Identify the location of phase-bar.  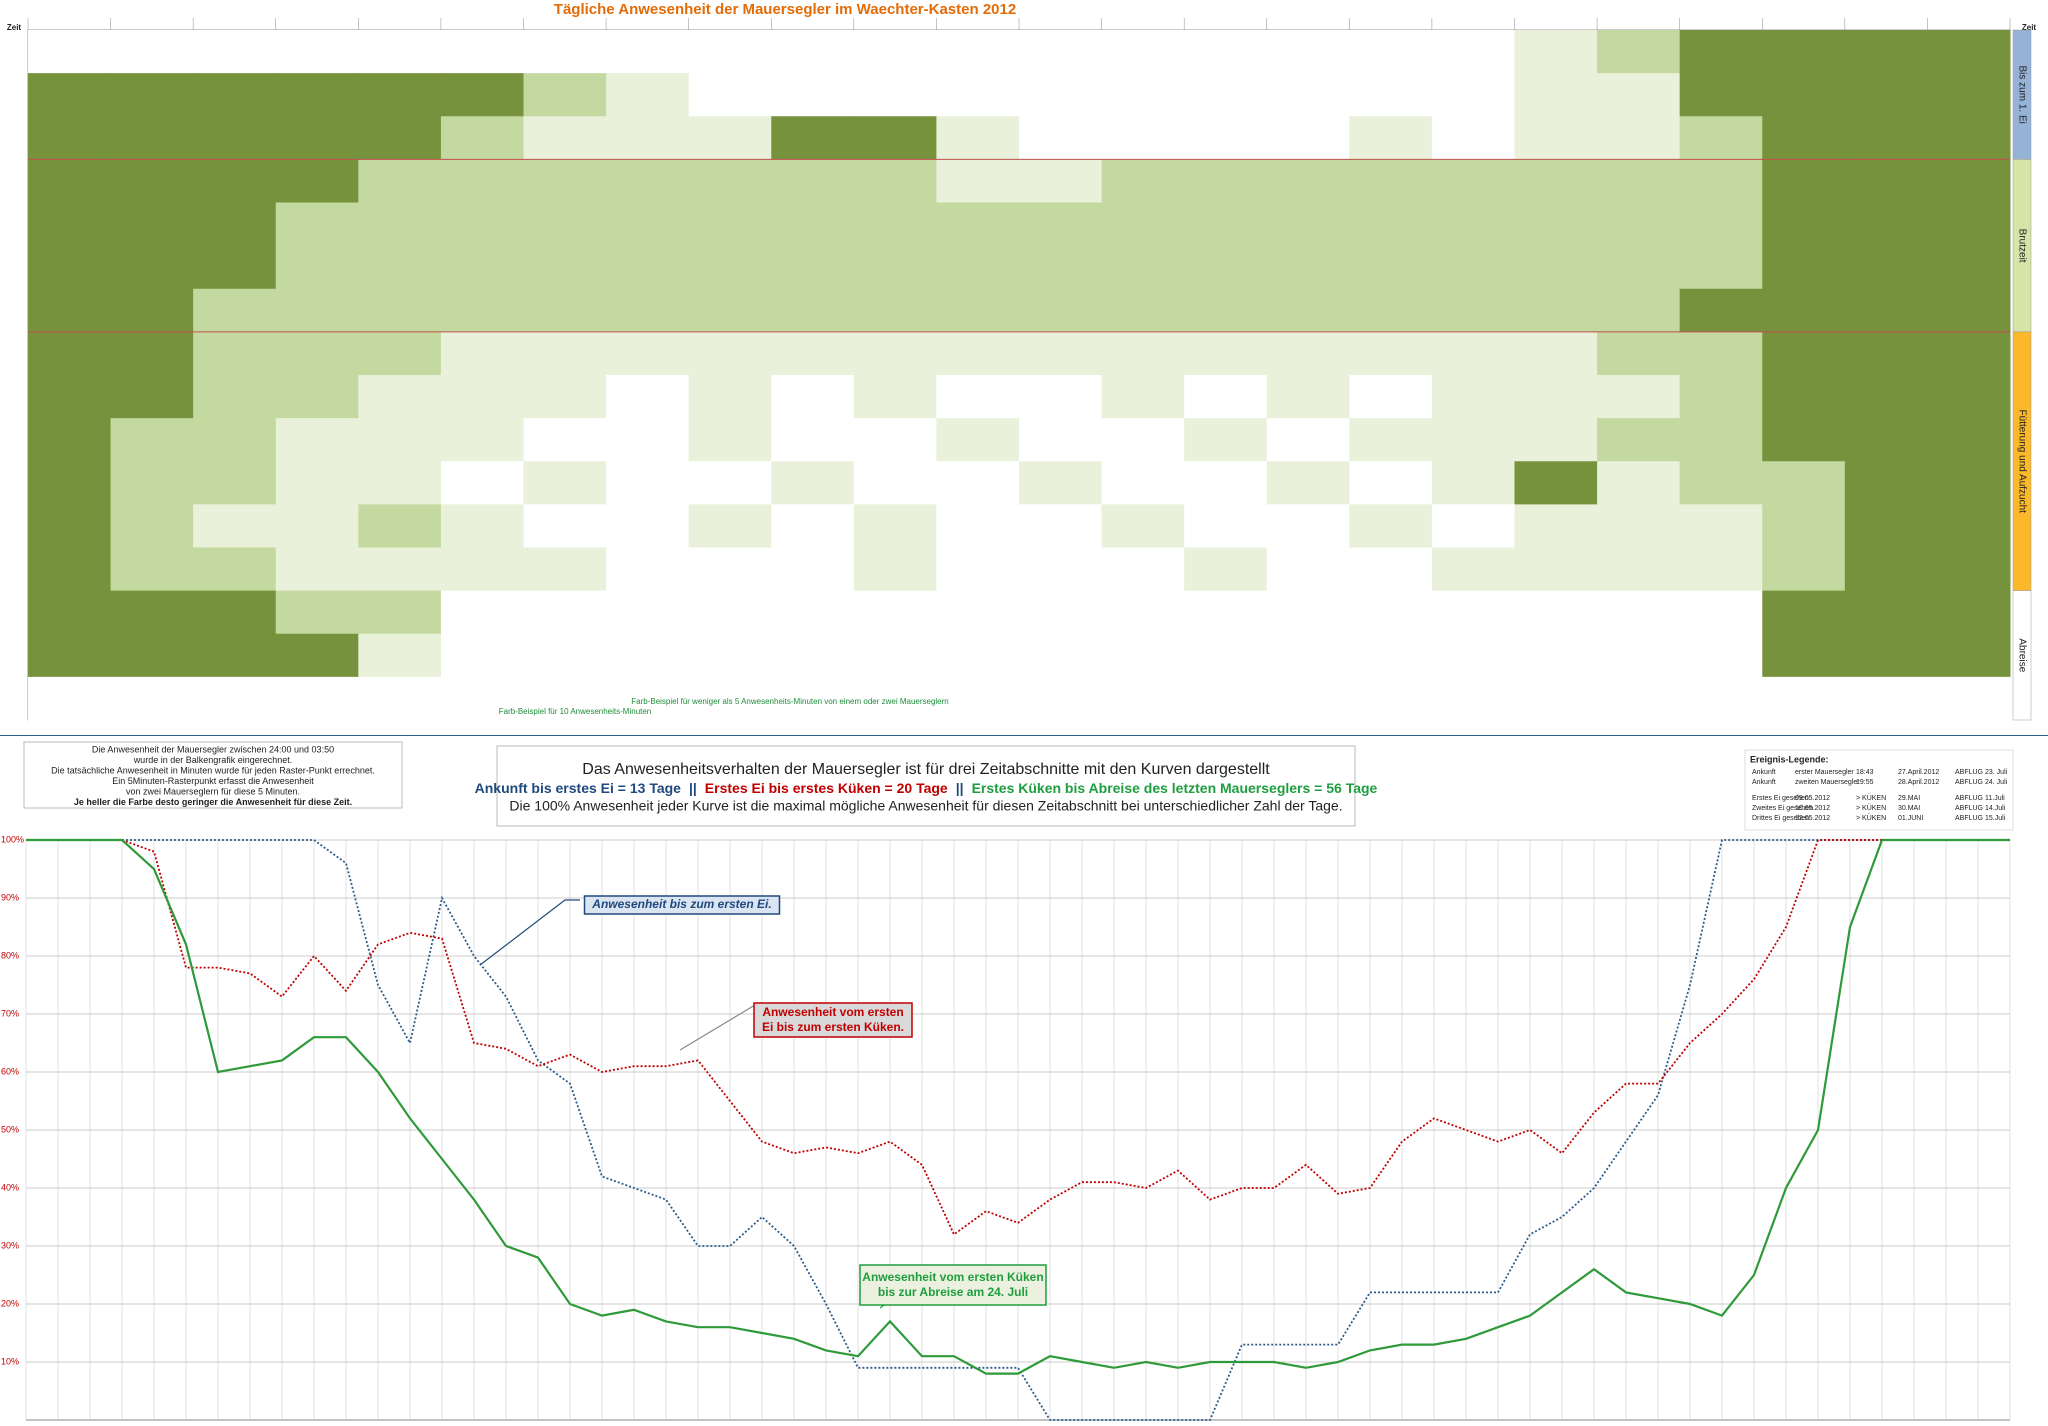
(2022, 655).